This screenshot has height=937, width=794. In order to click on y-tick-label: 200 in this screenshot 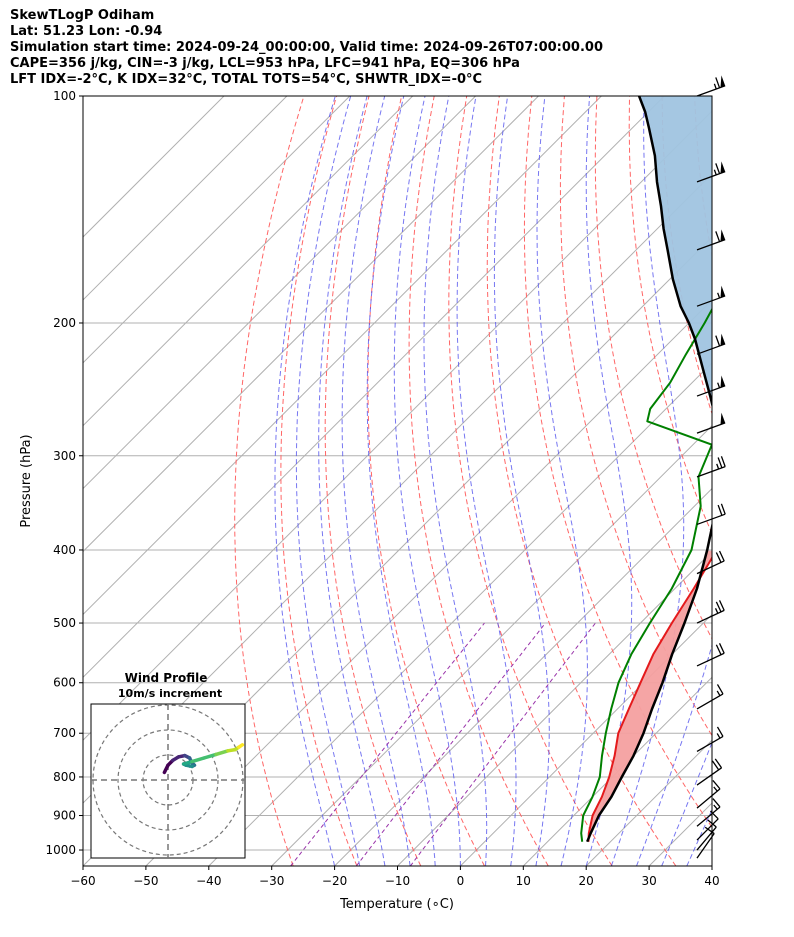, I will do `click(64, 323)`.